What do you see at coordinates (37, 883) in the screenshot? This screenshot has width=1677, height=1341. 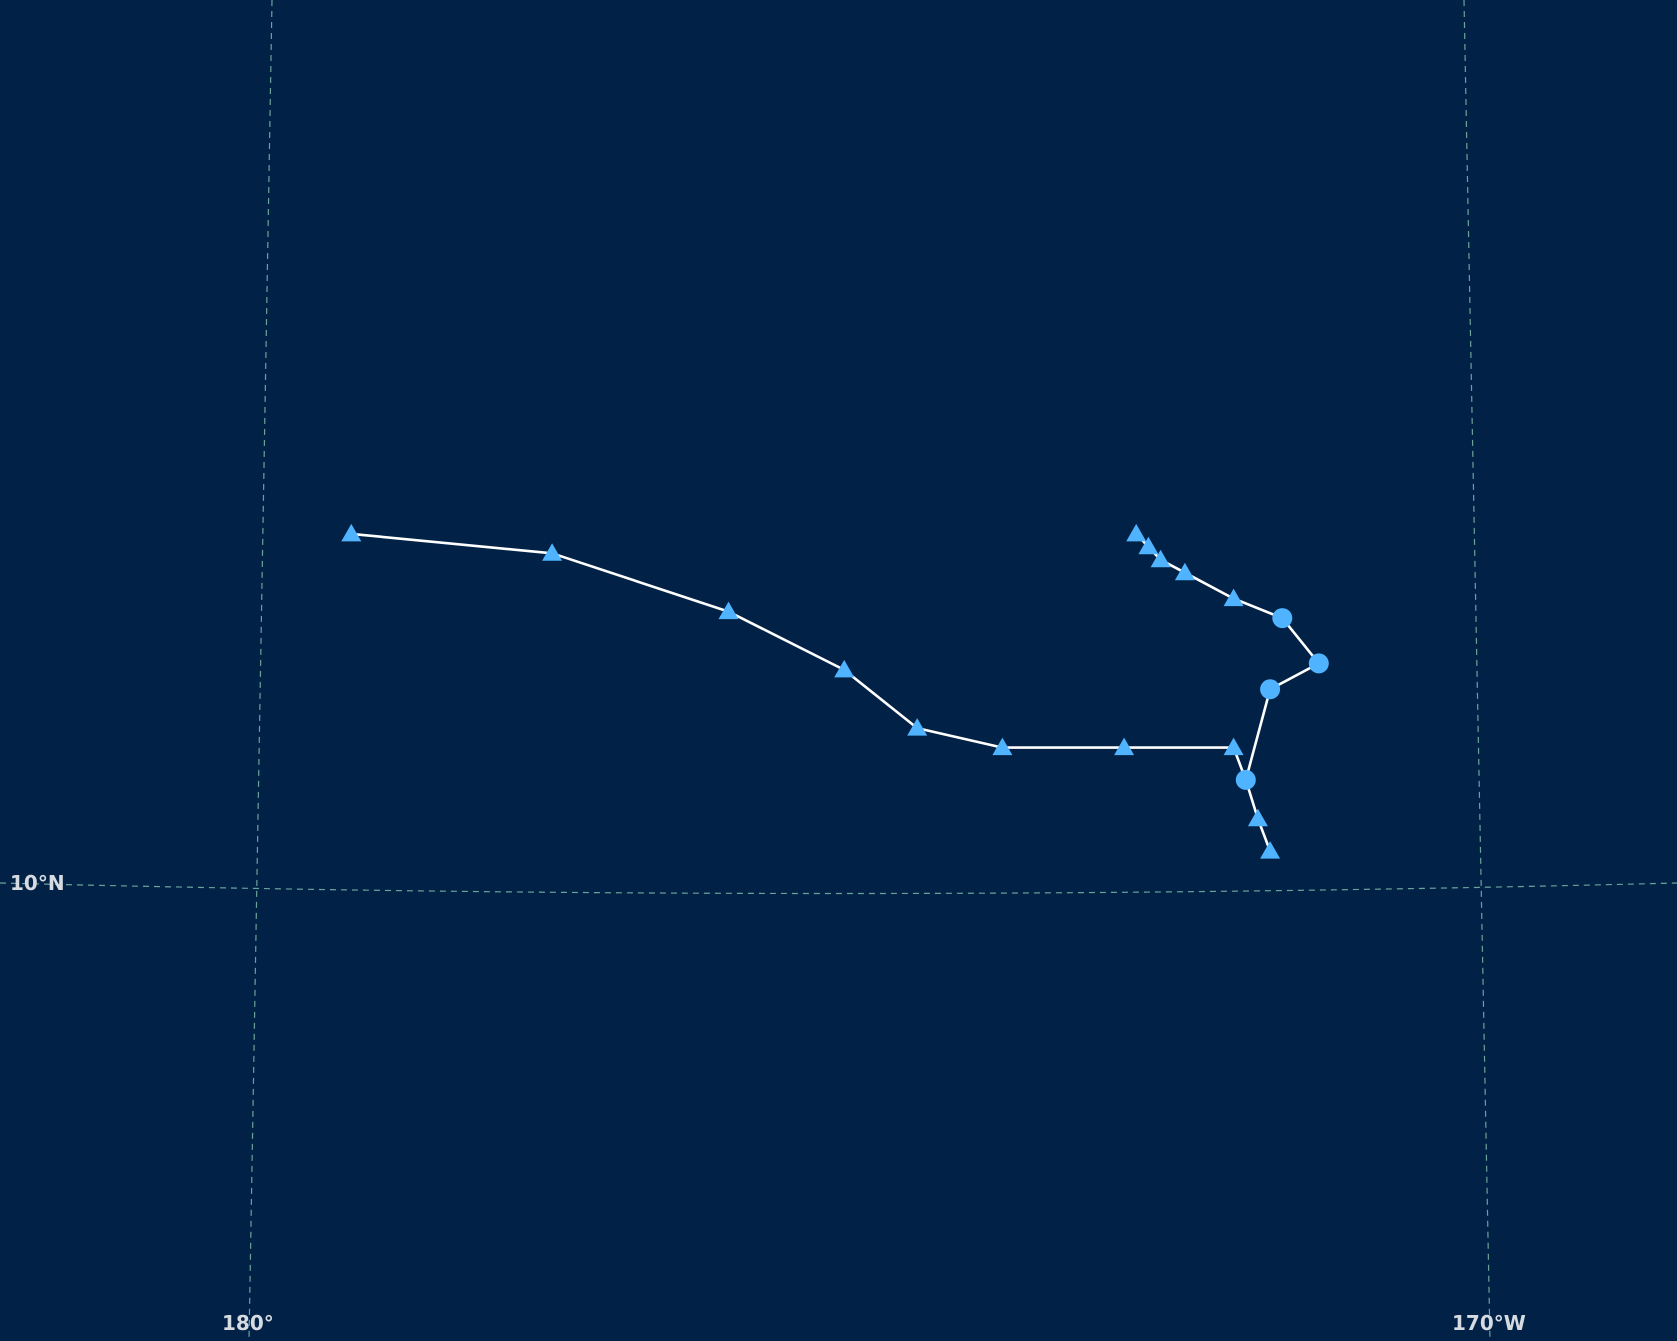 I see `latitude-label-10n: 10°N` at bounding box center [37, 883].